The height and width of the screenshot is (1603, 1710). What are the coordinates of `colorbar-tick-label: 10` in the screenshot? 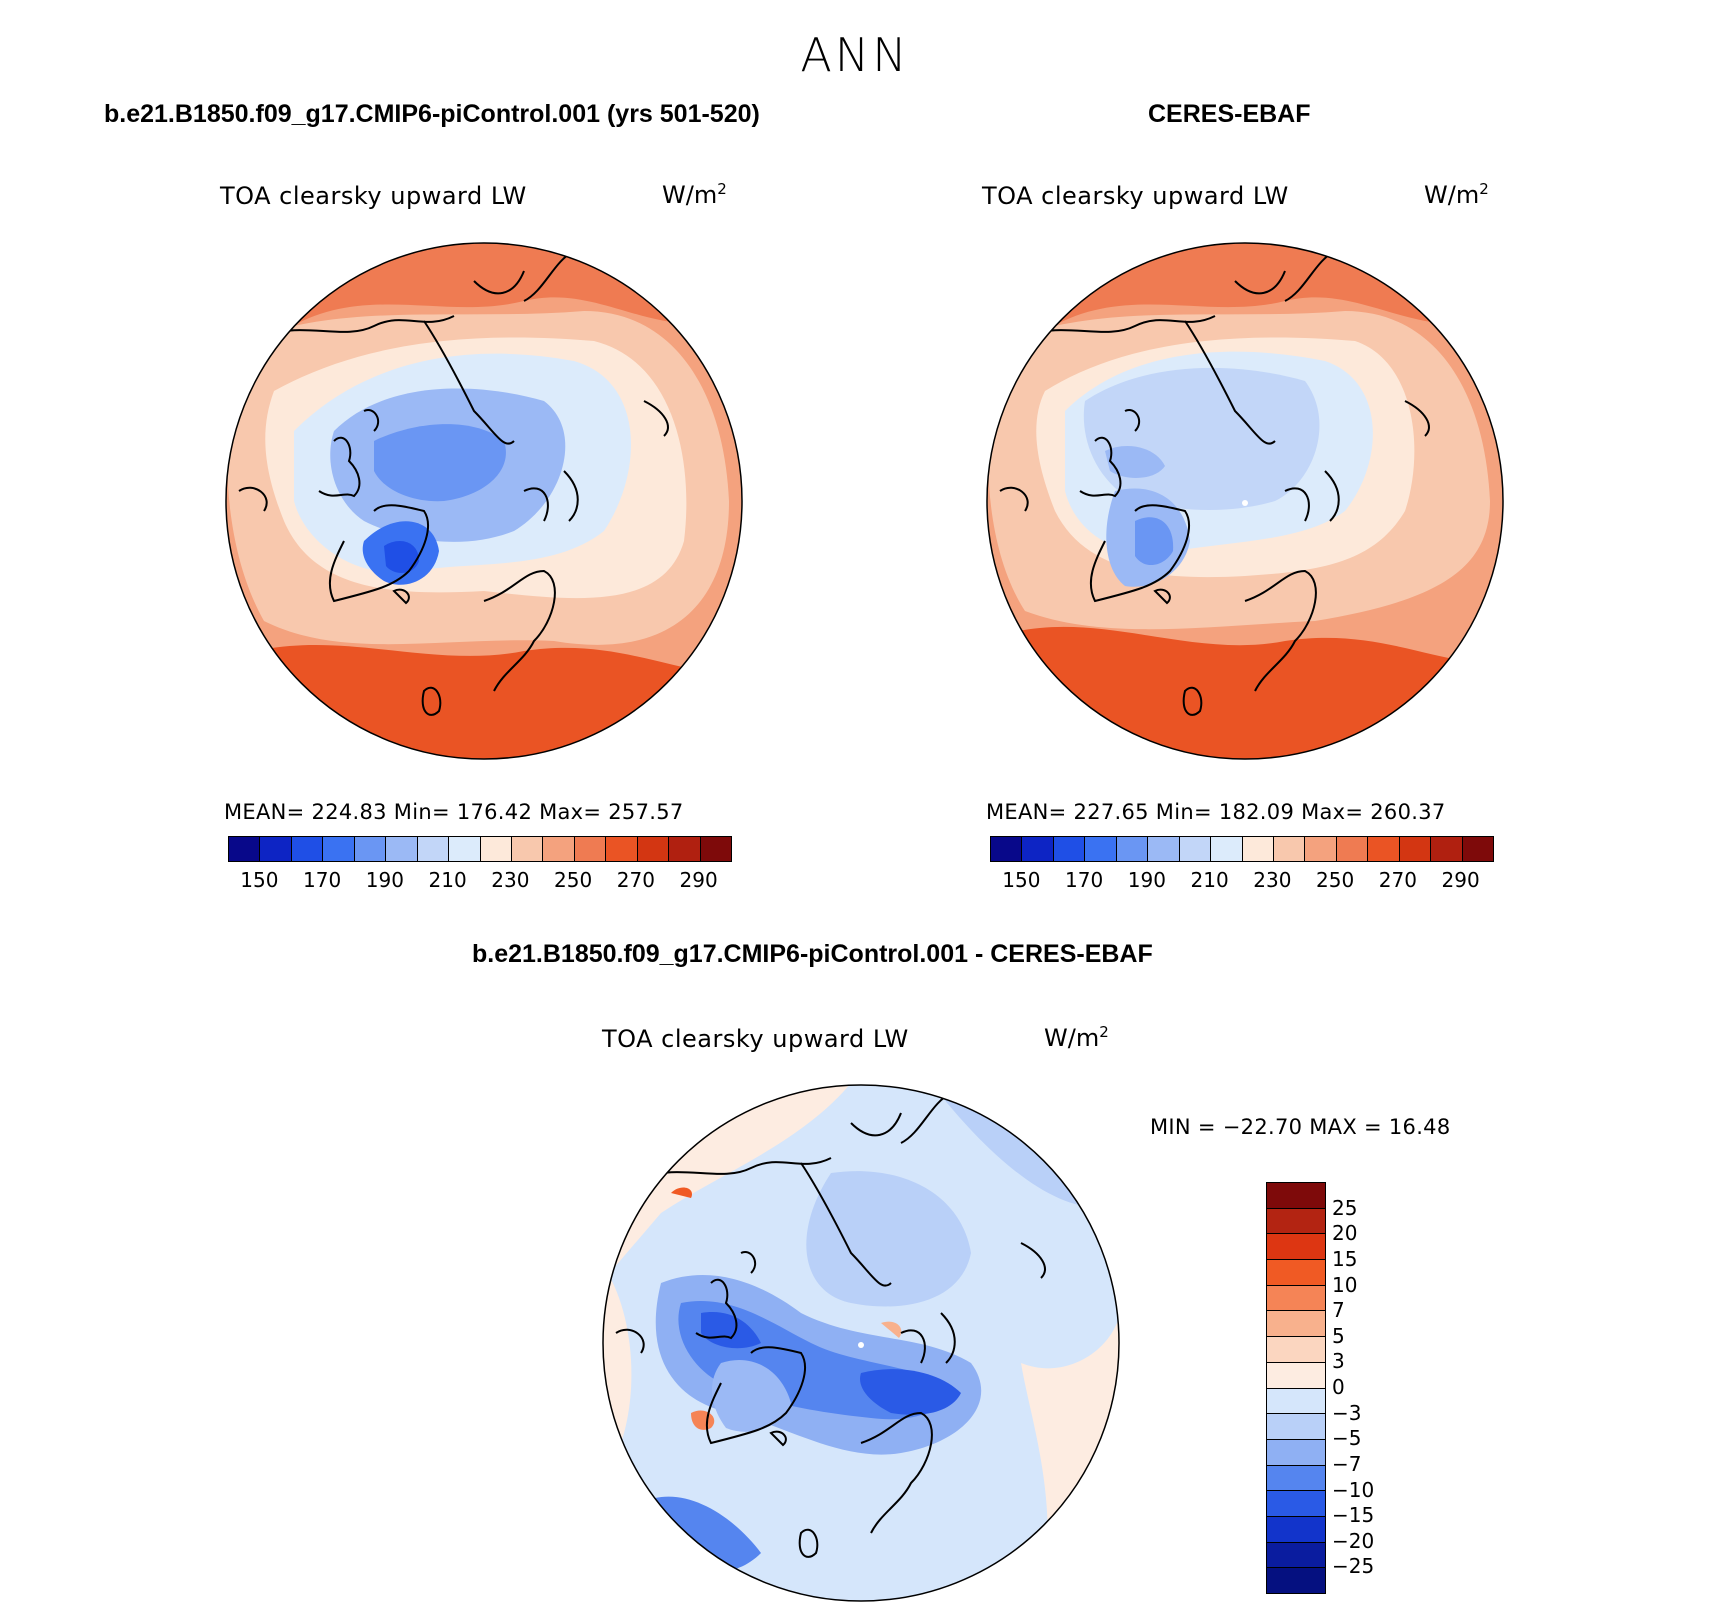 It's located at (1345, 1284).